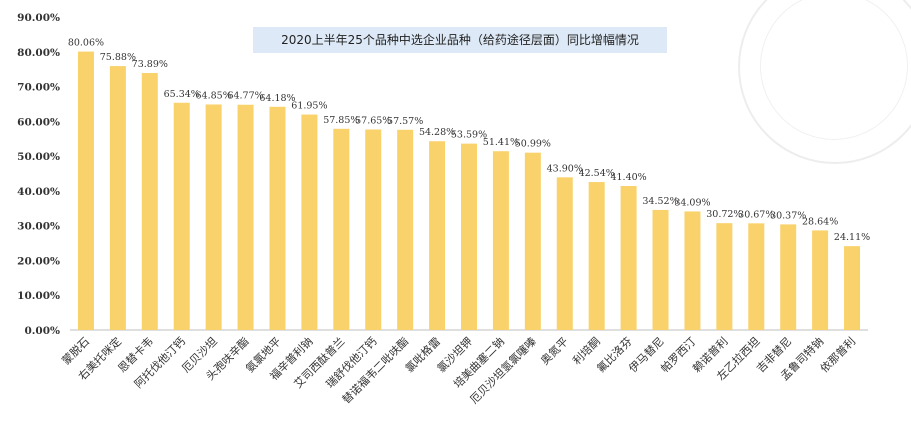 Image resolution: width=911 pixels, height=425 pixels. I want to click on y-tick-label: 80.00%, so click(38, 53).